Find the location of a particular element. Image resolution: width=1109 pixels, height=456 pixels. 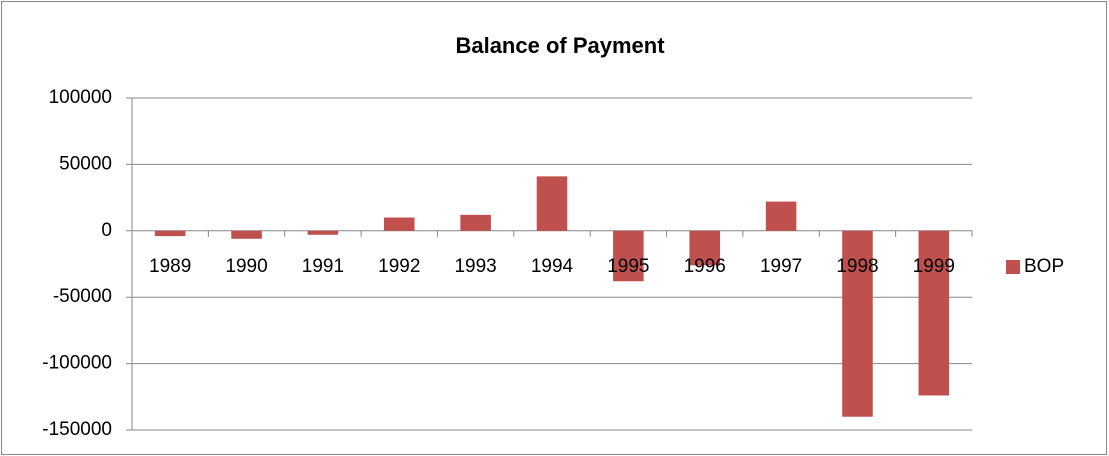

x-tick-label: 1991 is located at coordinates (323, 266).